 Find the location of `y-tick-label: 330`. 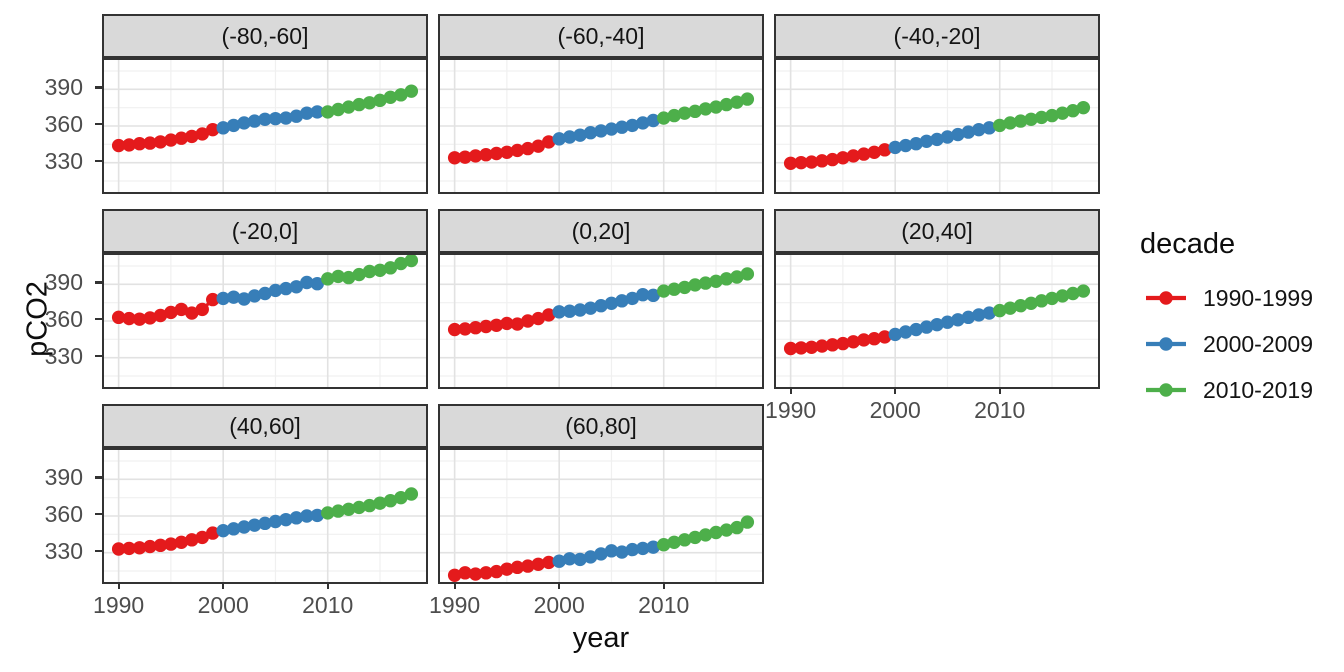

y-tick-label: 330 is located at coordinates (63, 355).